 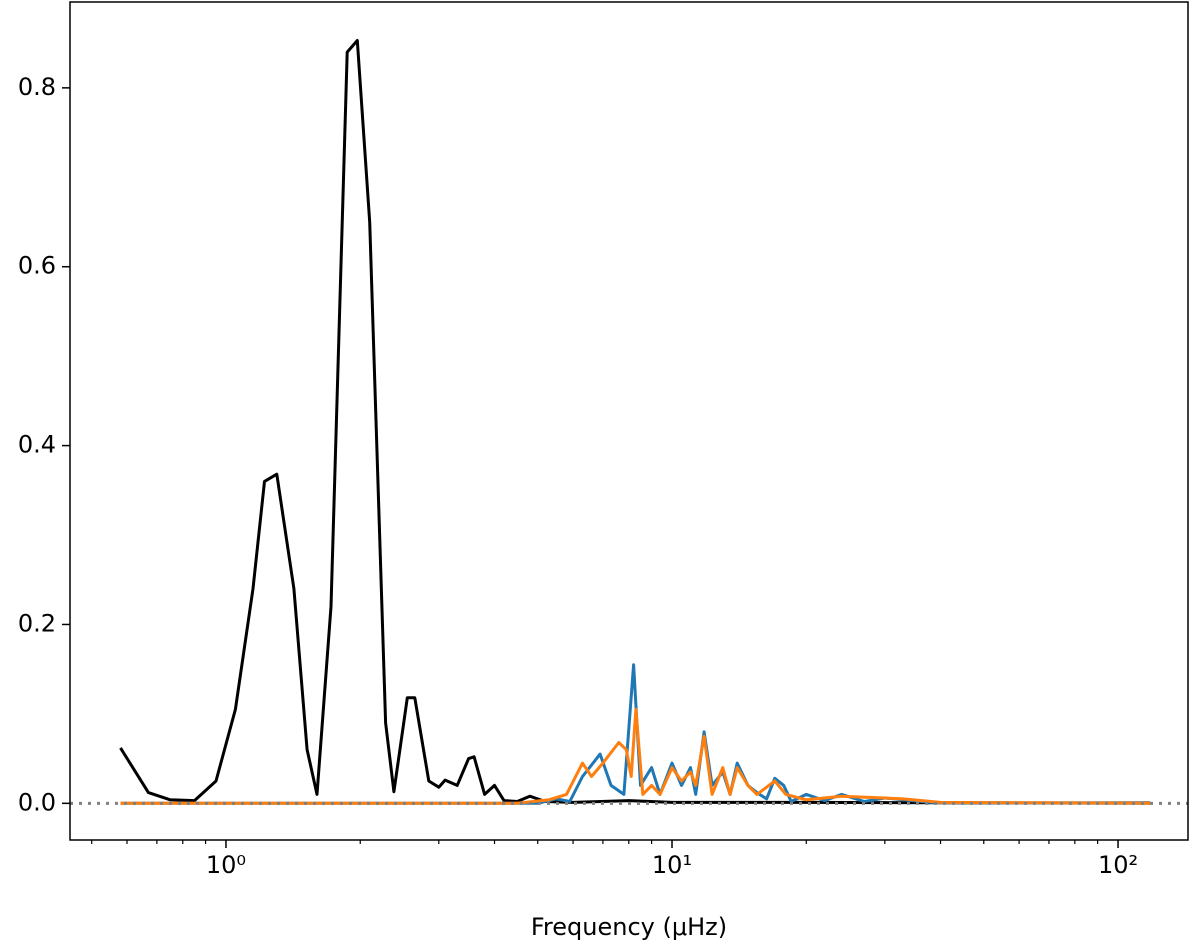 I want to click on y-tick-label: 0.8, so click(x=37, y=87).